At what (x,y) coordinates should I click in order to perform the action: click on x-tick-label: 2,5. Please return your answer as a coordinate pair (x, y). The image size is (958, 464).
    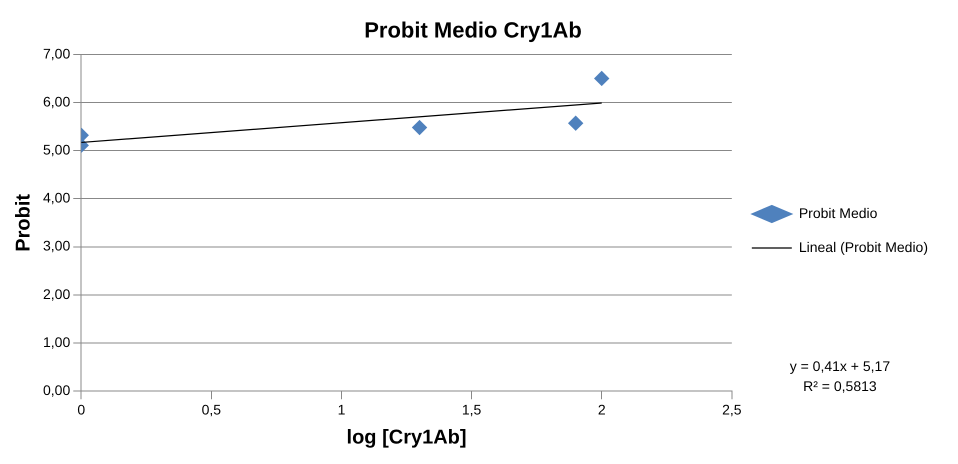
    Looking at the image, I should click on (732, 409).